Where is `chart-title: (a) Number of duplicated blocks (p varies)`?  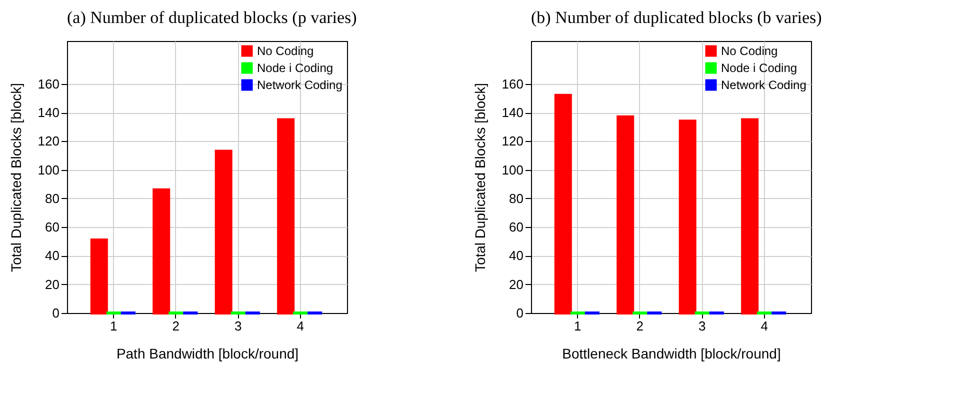 chart-title: (a) Number of duplicated blocks (p varies) is located at coordinates (212, 17).